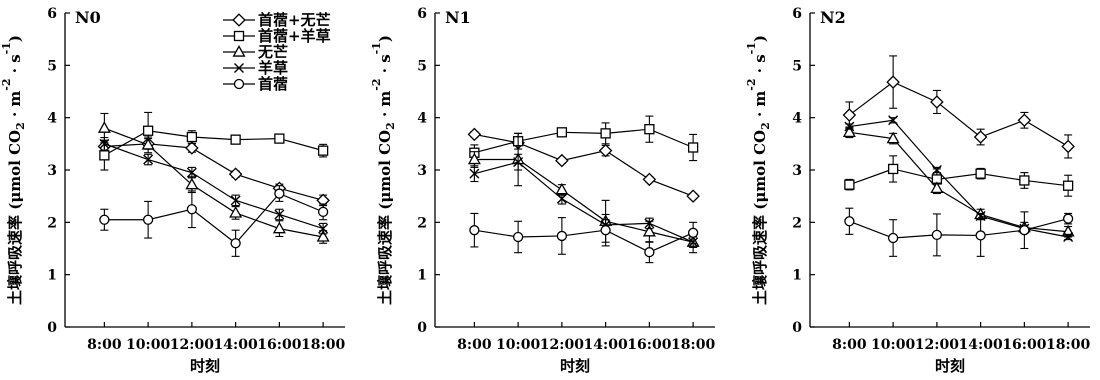 The width and height of the screenshot is (1100, 380). Describe the element at coordinates (273, 68) in the screenshot. I see `legend-label: 羊草` at that location.